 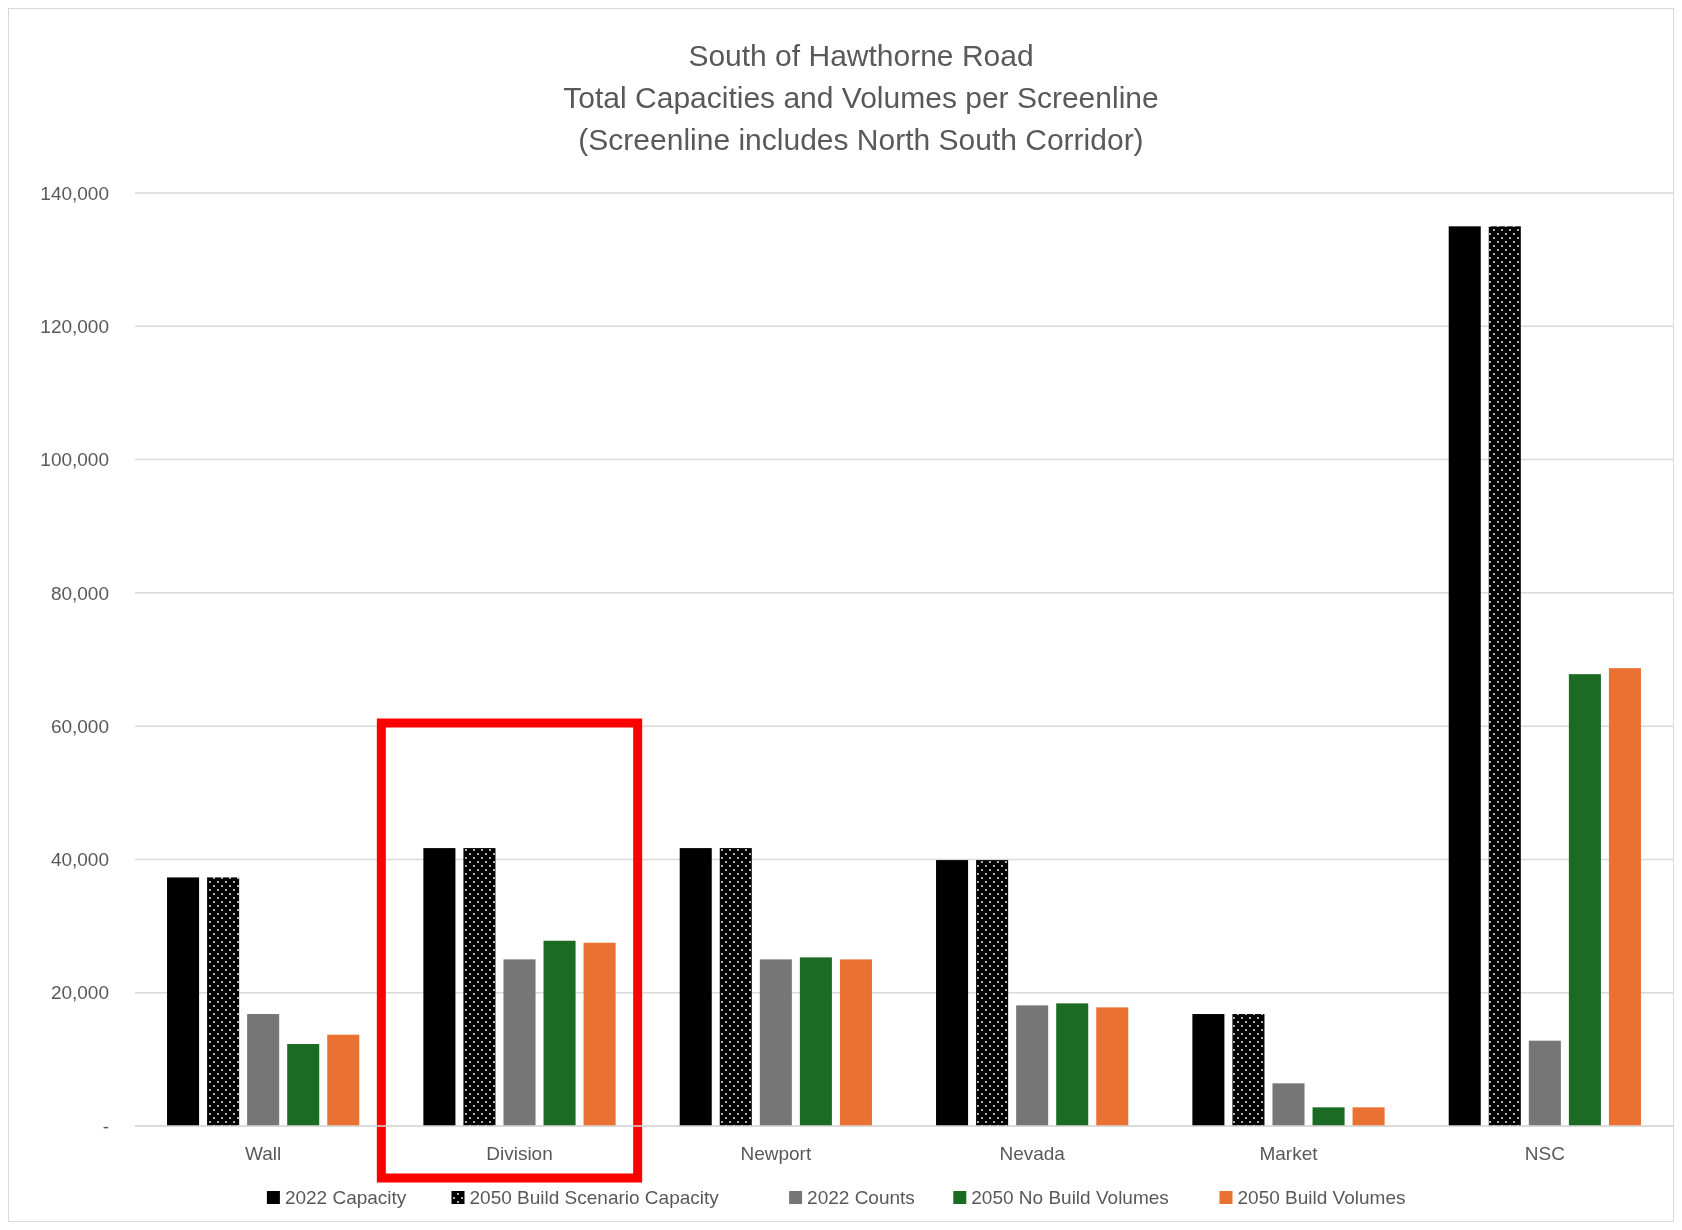 What do you see at coordinates (79, 593) in the screenshot?
I see `y-tick-label: 80,000` at bounding box center [79, 593].